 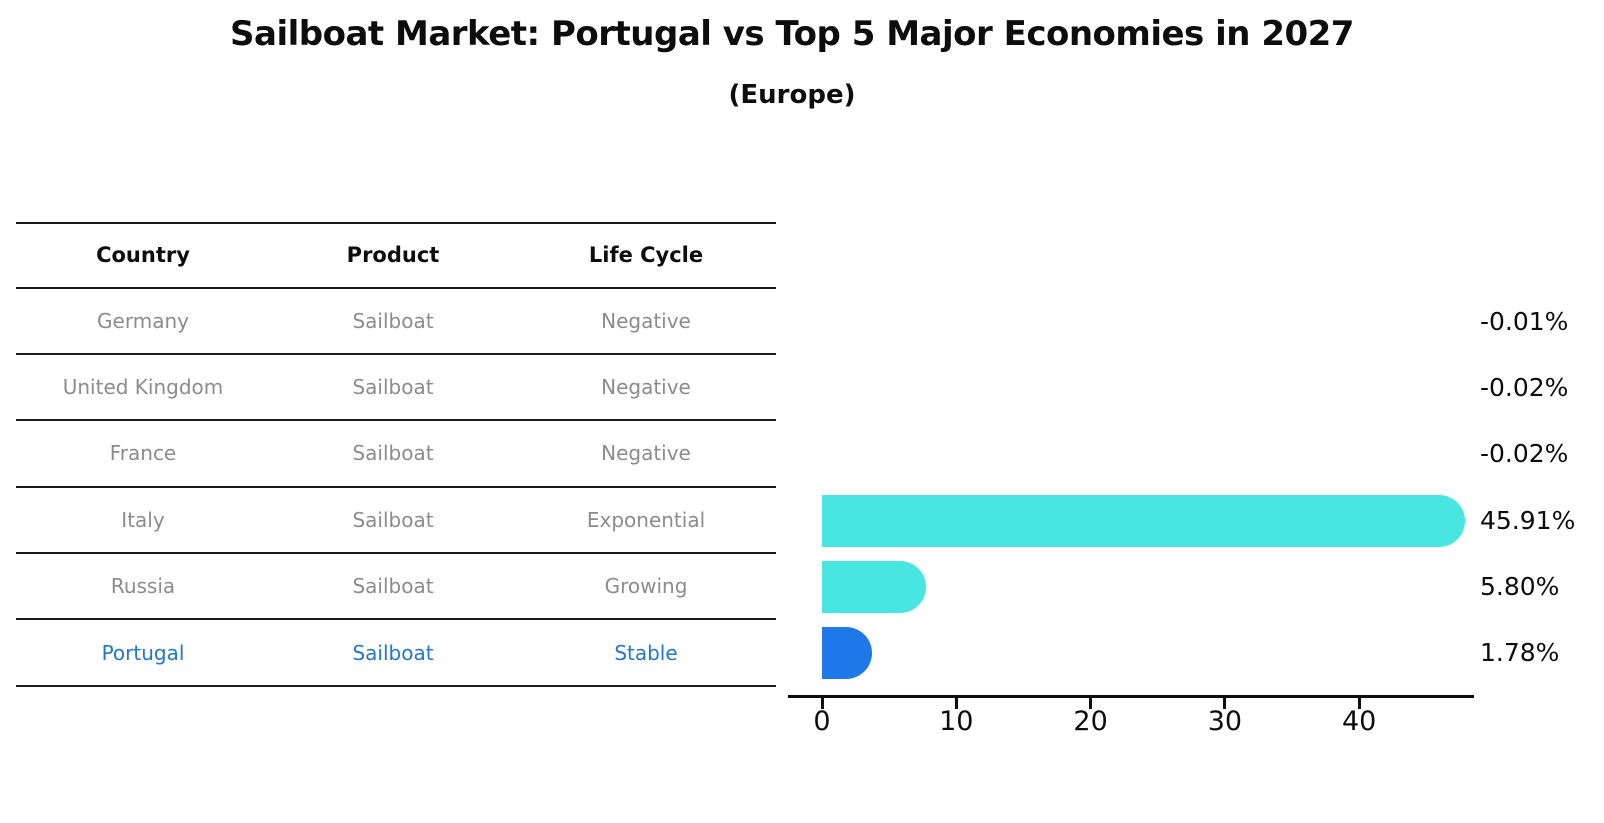 What do you see at coordinates (1143, 520) in the screenshot?
I see `bar-italy` at bounding box center [1143, 520].